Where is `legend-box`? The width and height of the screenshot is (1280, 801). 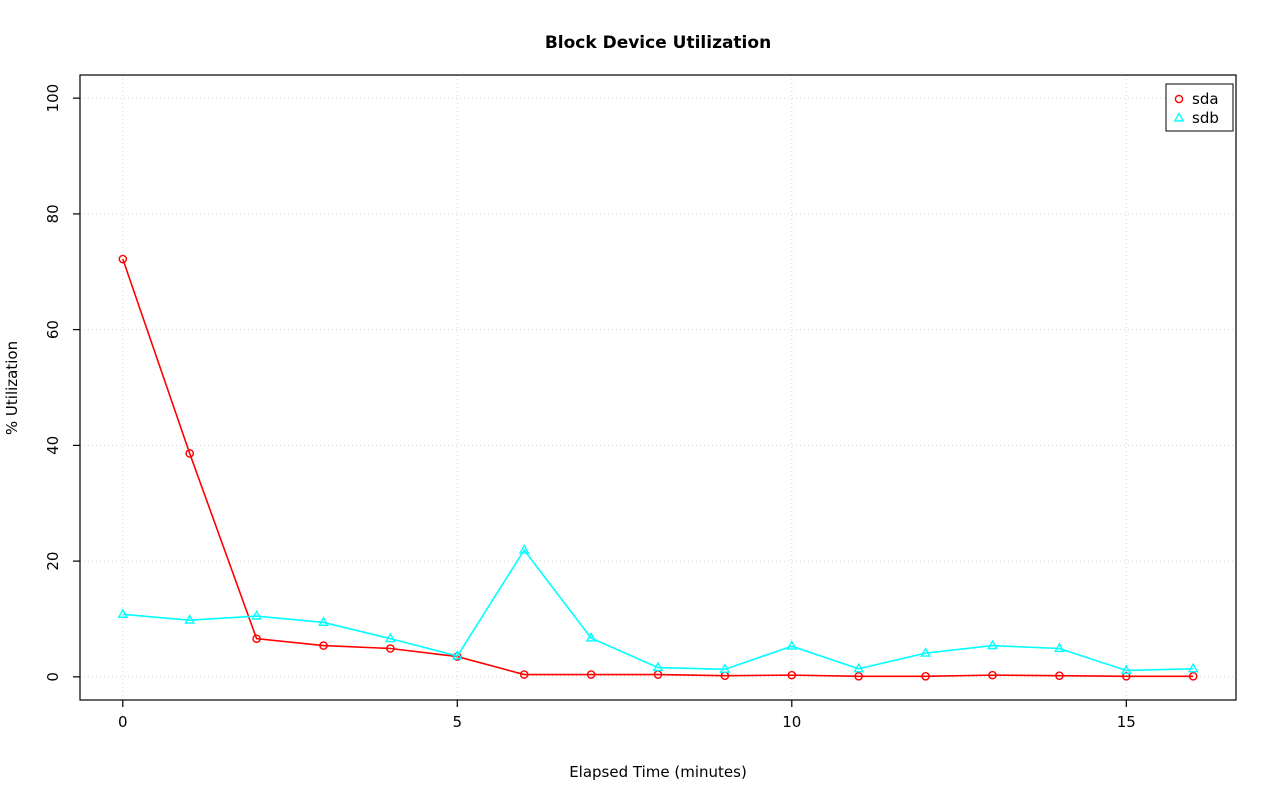
legend-box is located at coordinates (1199, 107).